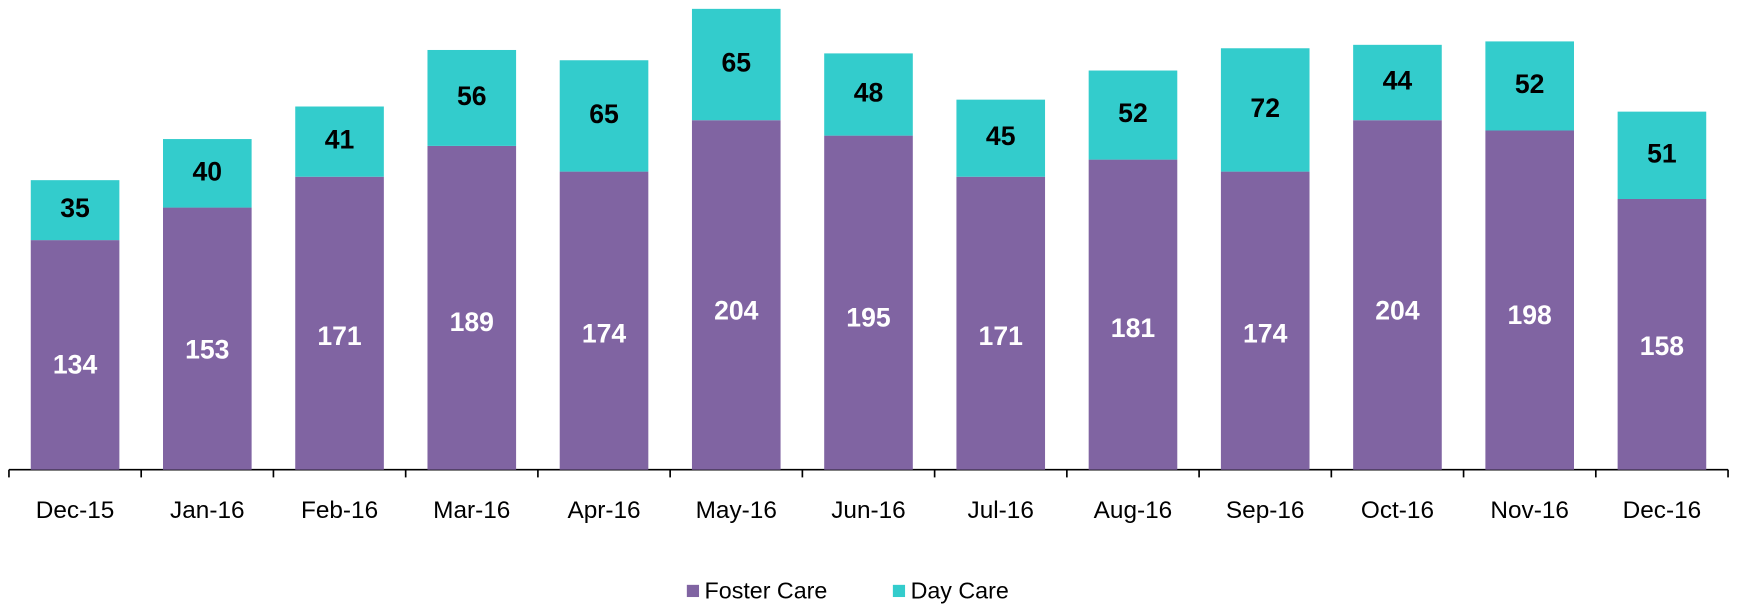 This screenshot has height=607, width=1737. What do you see at coordinates (75, 510) in the screenshot?
I see `x-tick-label: Dec-15` at bounding box center [75, 510].